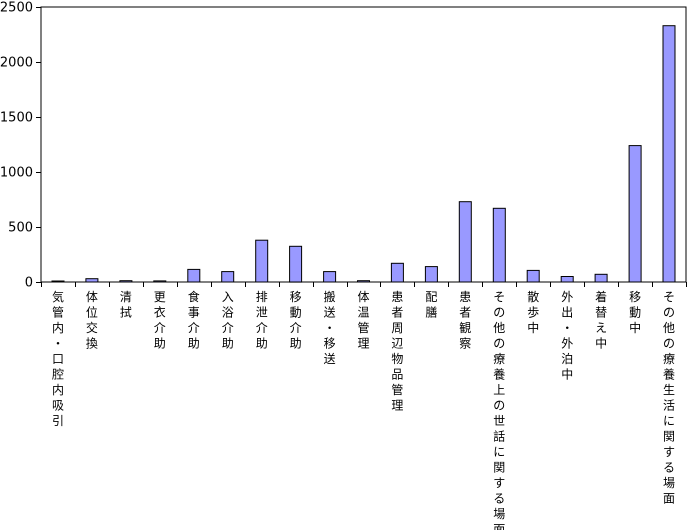  Describe the element at coordinates (567, 336) in the screenshot. I see `x-category-label: 外出・外泊中` at that location.